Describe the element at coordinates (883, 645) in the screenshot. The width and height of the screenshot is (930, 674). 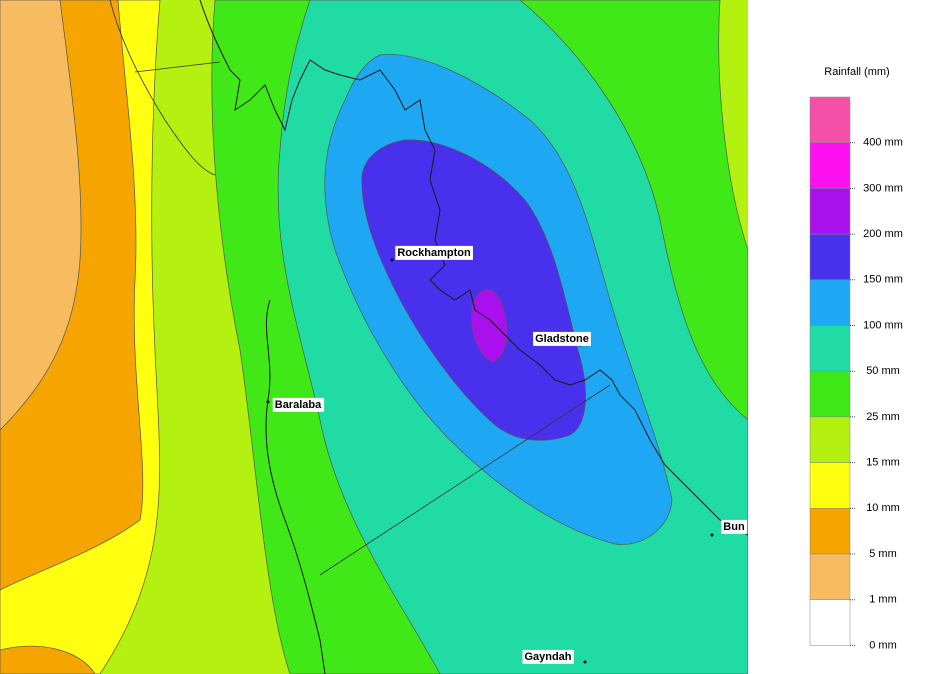
I see `legend-label: 0 mm` at that location.